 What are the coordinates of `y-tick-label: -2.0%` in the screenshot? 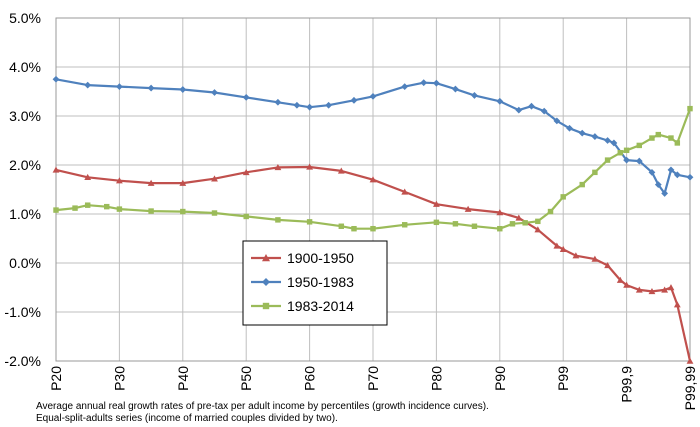 It's located at (22, 361).